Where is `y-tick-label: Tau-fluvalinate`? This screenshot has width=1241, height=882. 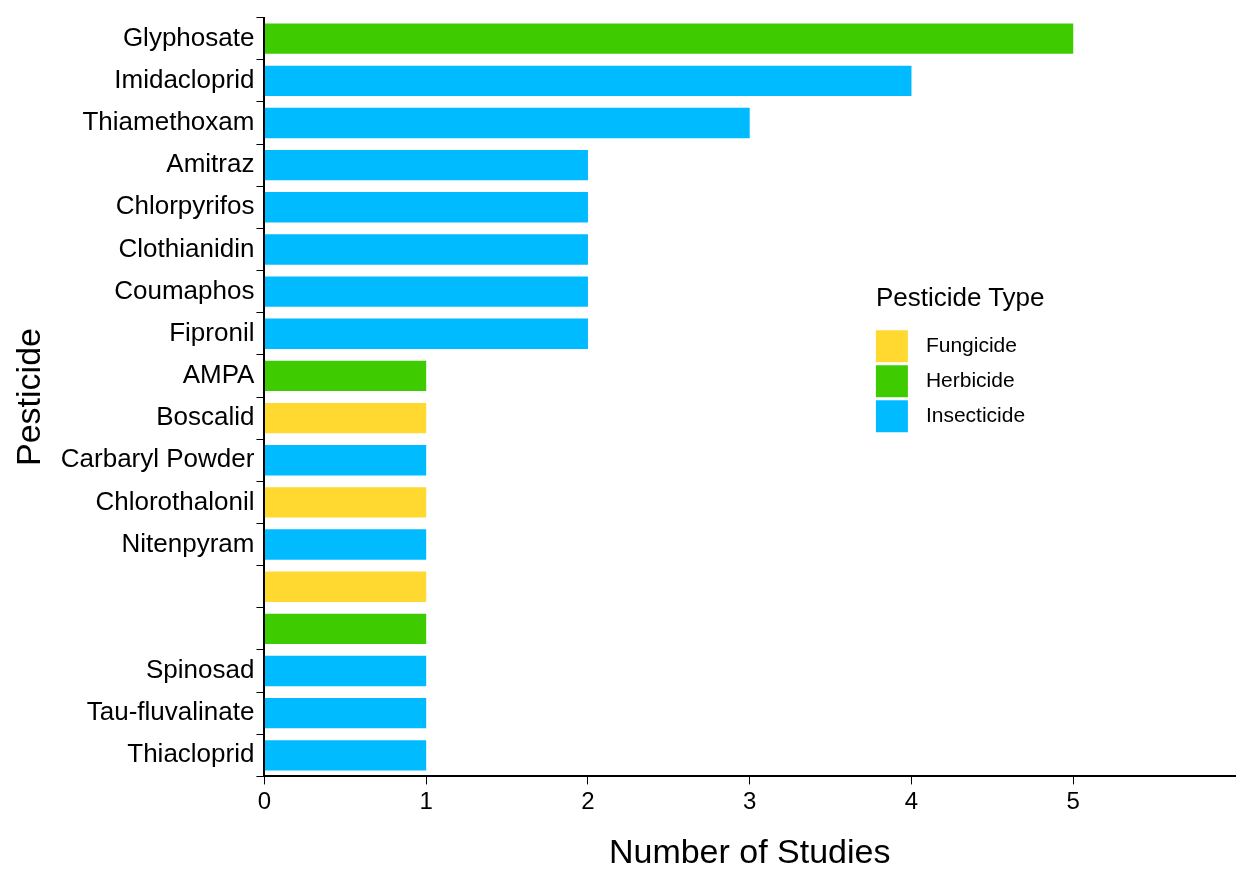
y-tick-label: Tau-fluvalinate is located at coordinates (170, 711).